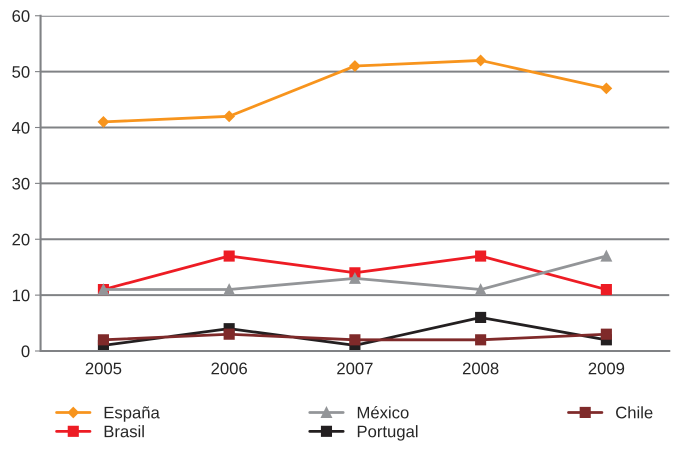 This screenshot has height=450, width=676. I want to click on legend-label: Brasil, so click(124, 431).